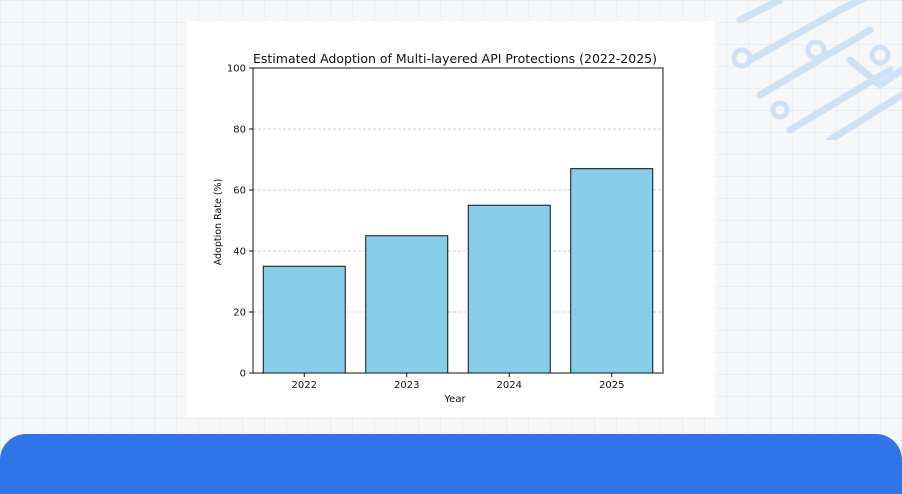 This screenshot has width=902, height=494. What do you see at coordinates (239, 130) in the screenshot?
I see `y-tick-label-80: 80` at bounding box center [239, 130].